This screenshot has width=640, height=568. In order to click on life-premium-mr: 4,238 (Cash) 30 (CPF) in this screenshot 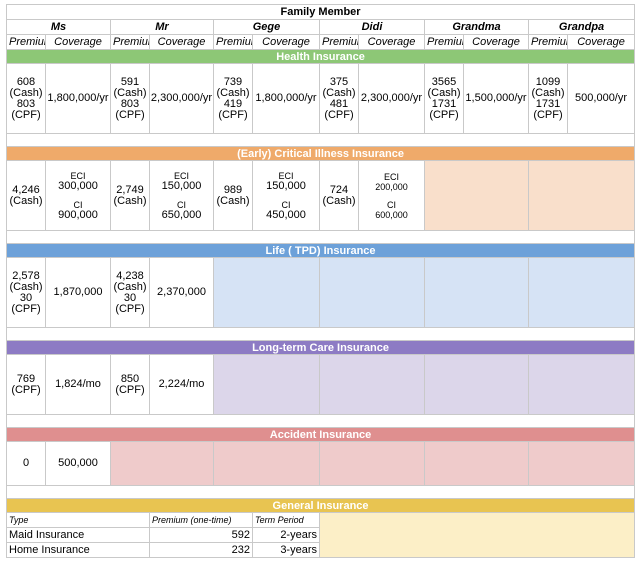, I will do `click(130, 292)`.